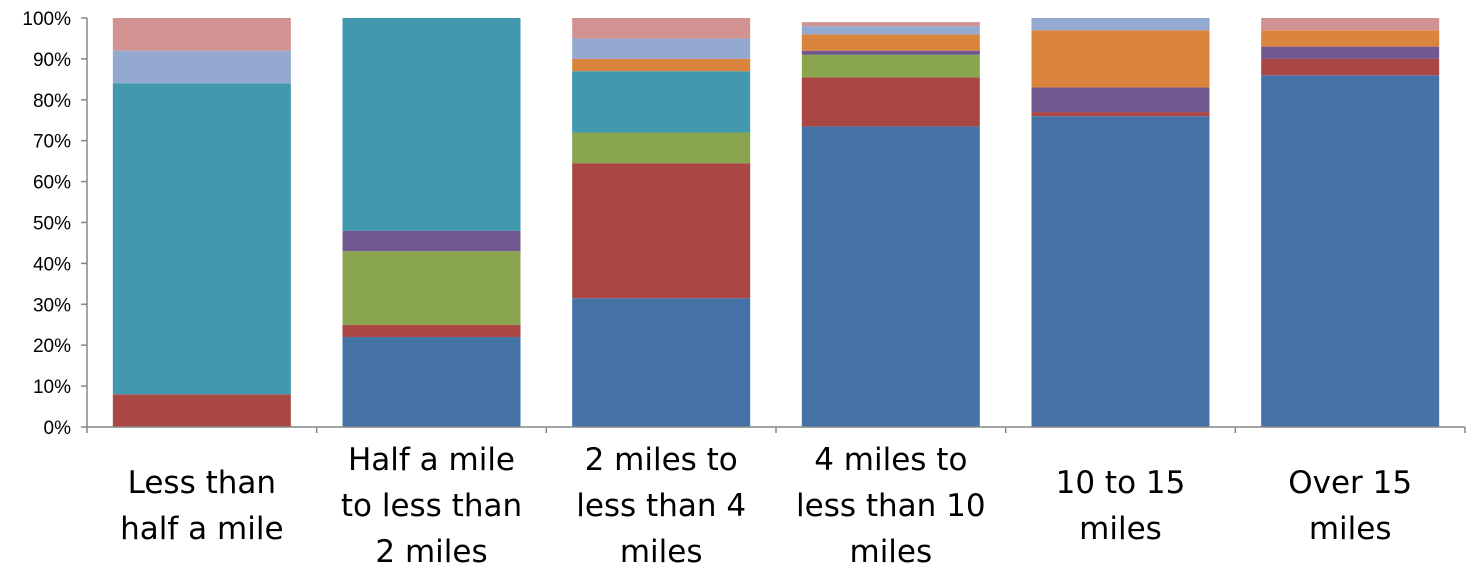 This screenshot has width=1467, height=571. Describe the element at coordinates (52, 183) in the screenshot. I see `y-tick-label: 60%` at that location.